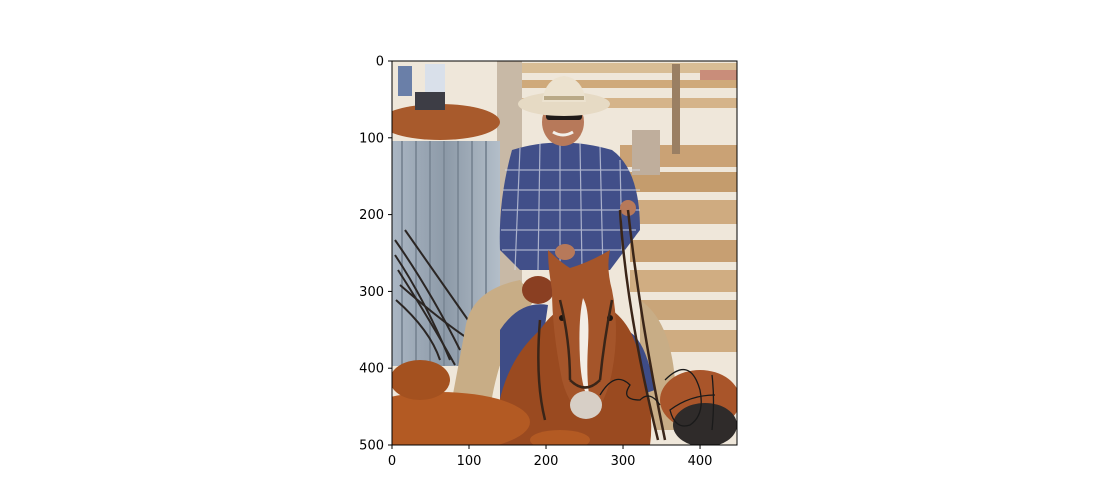  What do you see at coordinates (581, 327) in the screenshot?
I see `horse` at bounding box center [581, 327].